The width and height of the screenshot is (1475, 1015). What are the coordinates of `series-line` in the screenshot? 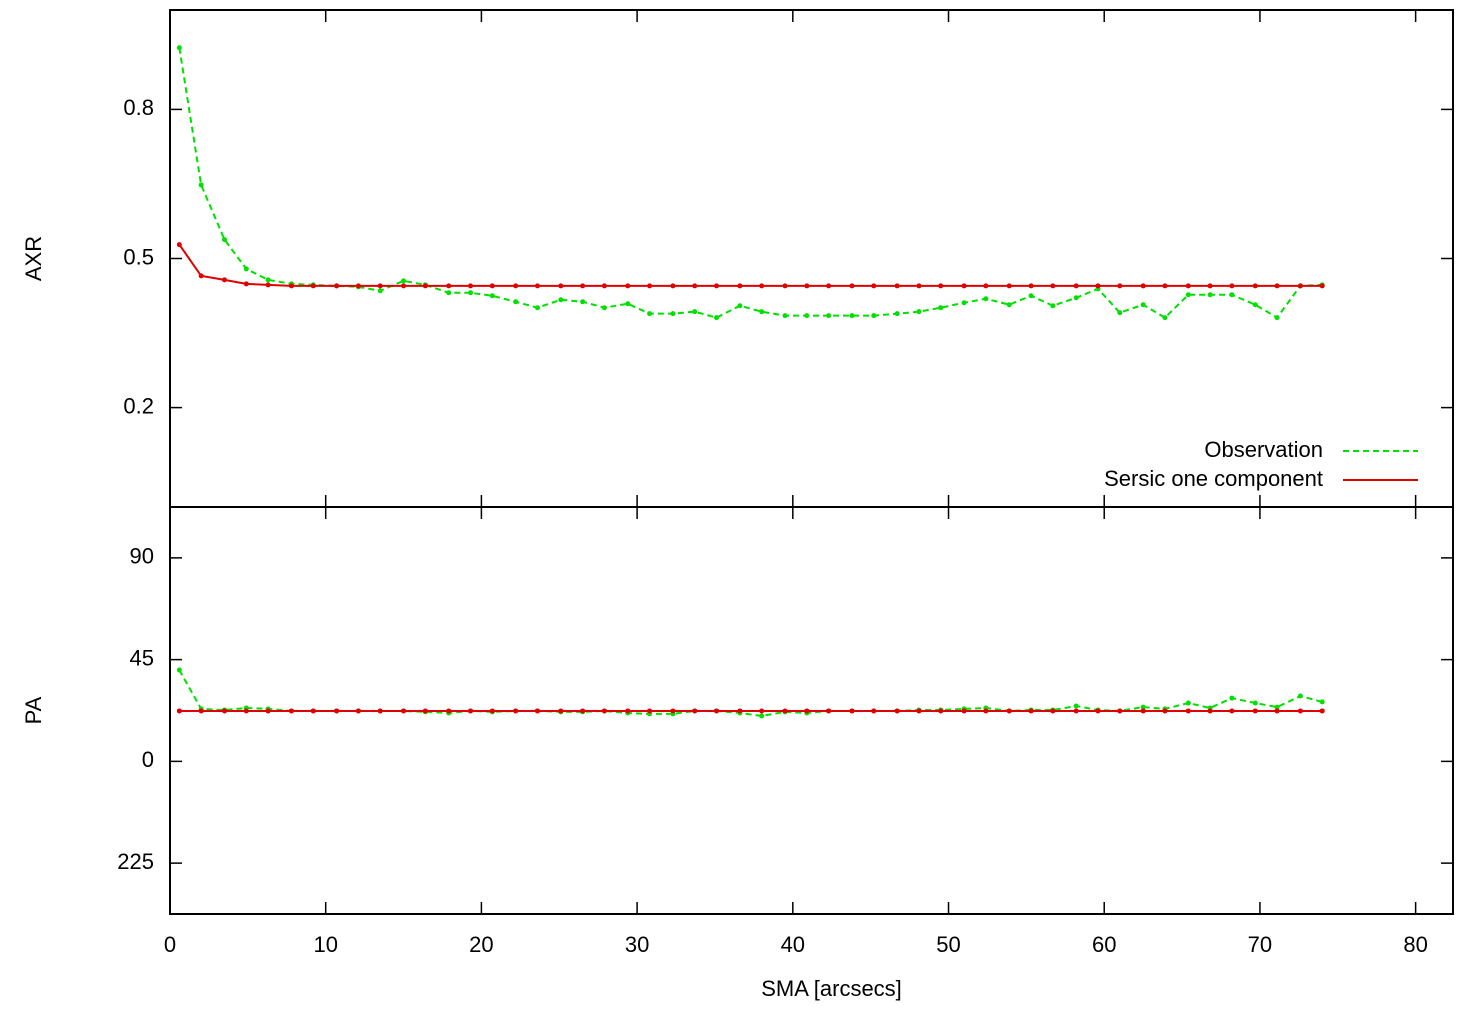 It's located at (750, 693).